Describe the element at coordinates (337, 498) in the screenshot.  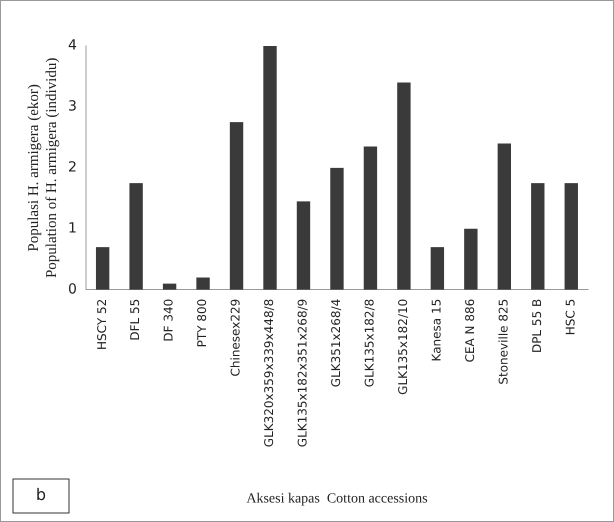
I see `x-axis-title: Aksesi kapas Cotton accessions` at that location.